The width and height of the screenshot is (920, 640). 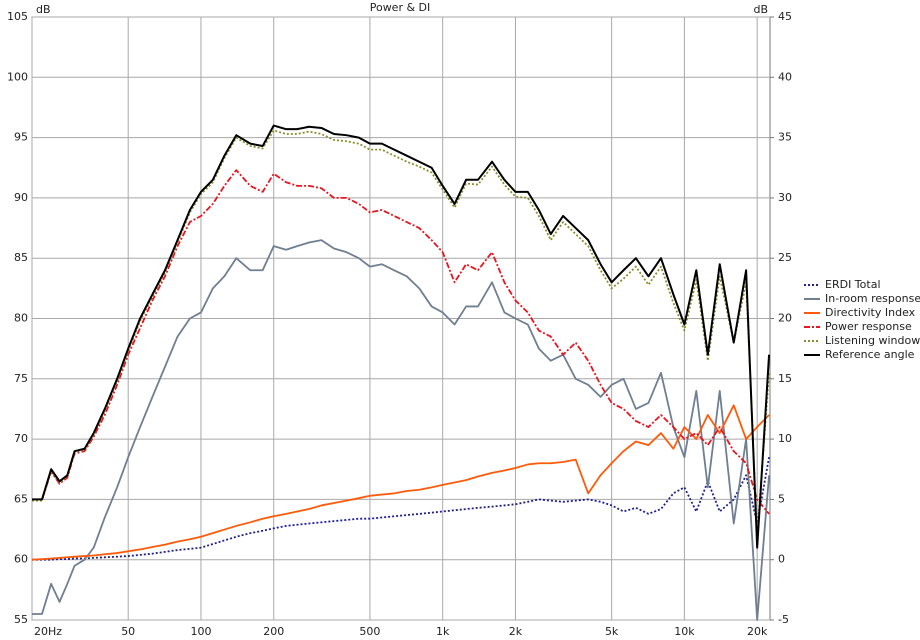 What do you see at coordinates (21, 197) in the screenshot?
I see `y-tick-label: 90` at bounding box center [21, 197].